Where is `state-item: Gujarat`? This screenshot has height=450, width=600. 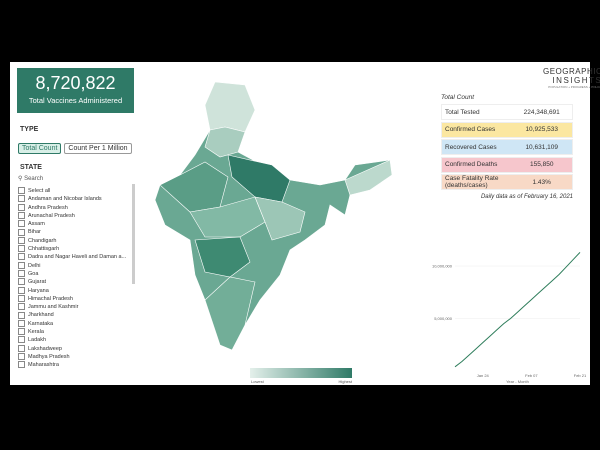
state-item: Gujarat is located at coordinates (77, 282).